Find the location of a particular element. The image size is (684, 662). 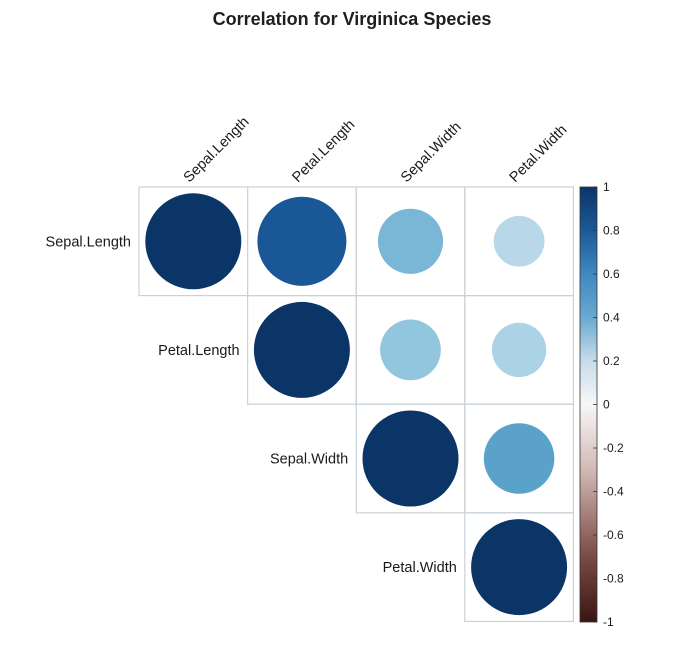

colorbar-tick-label: -0.8 is located at coordinates (613, 579).